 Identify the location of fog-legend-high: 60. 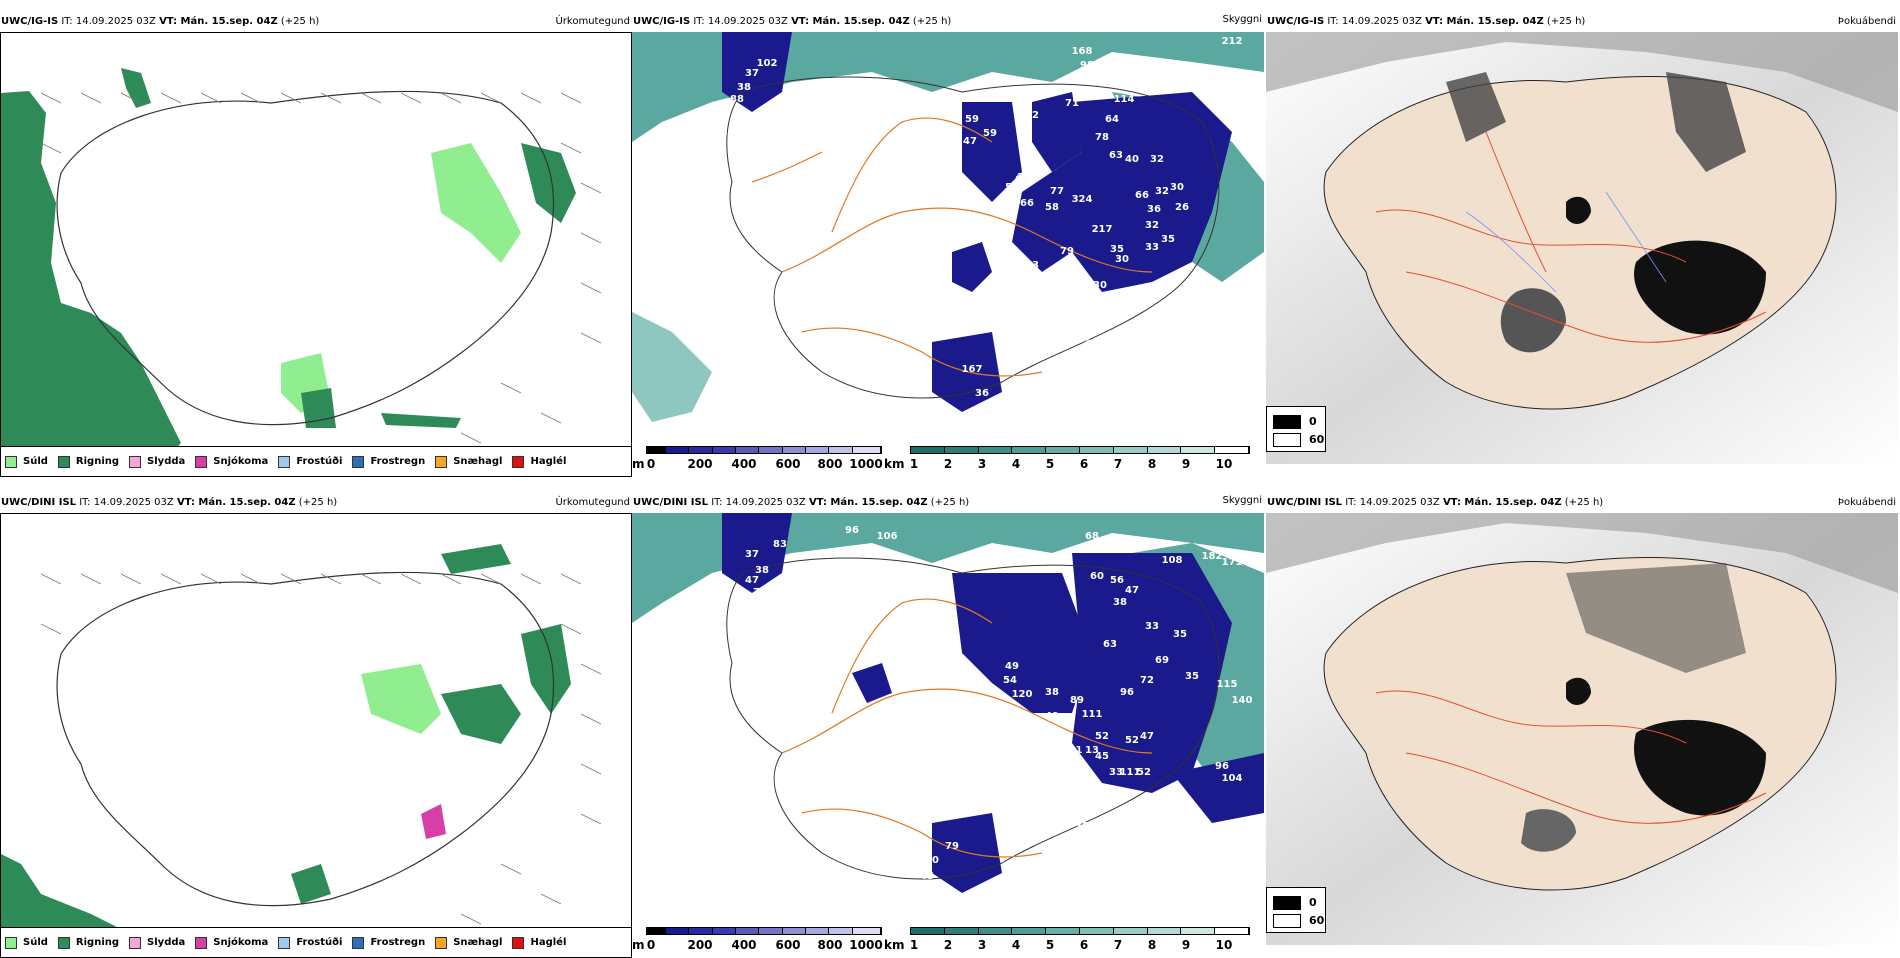
(1317, 439).